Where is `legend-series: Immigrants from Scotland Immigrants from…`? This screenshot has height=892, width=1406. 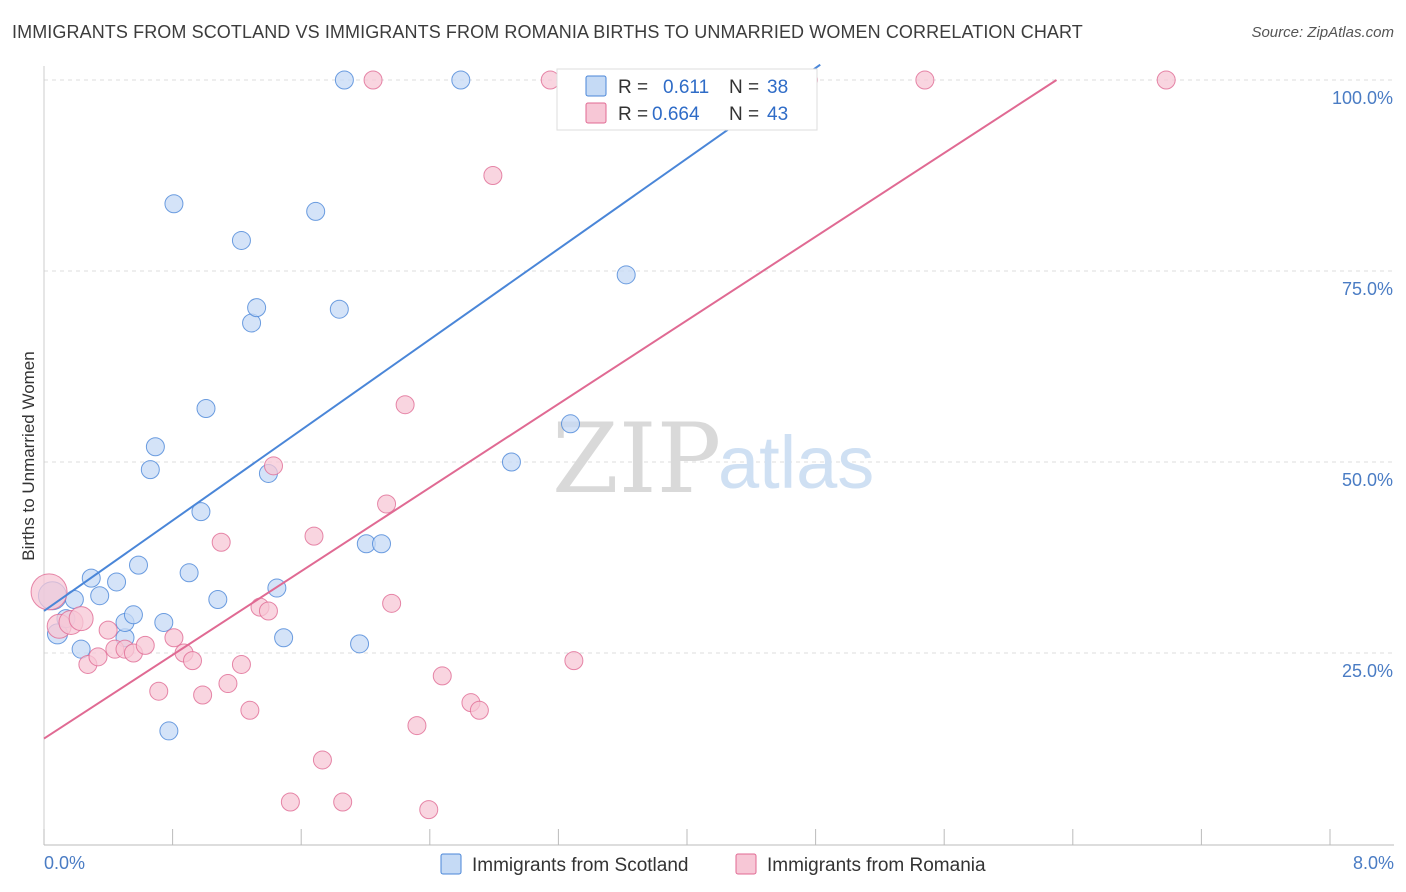 legend-series: Immigrants from Scotland Immigrants from… is located at coordinates (713, 864).